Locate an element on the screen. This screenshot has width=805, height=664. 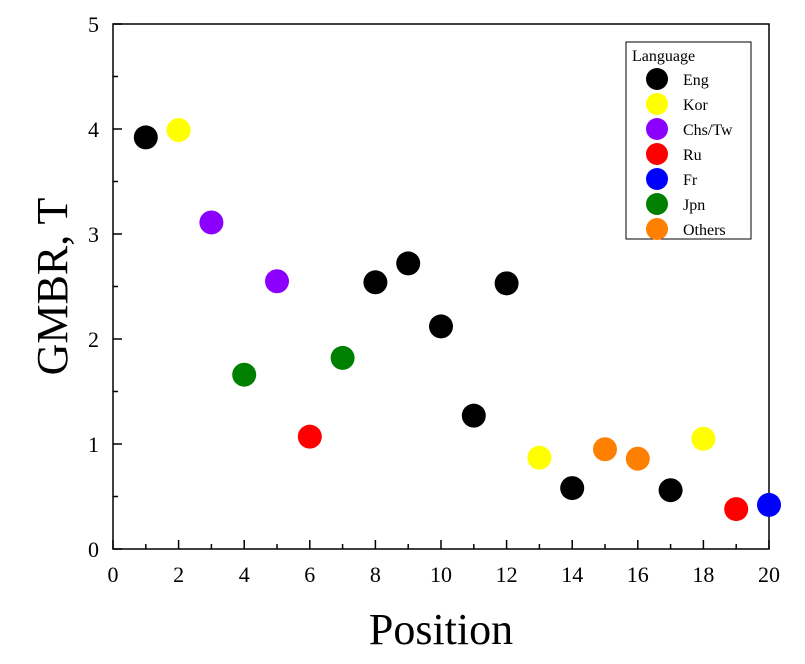
x-tick-label: 12 is located at coordinates (507, 574).